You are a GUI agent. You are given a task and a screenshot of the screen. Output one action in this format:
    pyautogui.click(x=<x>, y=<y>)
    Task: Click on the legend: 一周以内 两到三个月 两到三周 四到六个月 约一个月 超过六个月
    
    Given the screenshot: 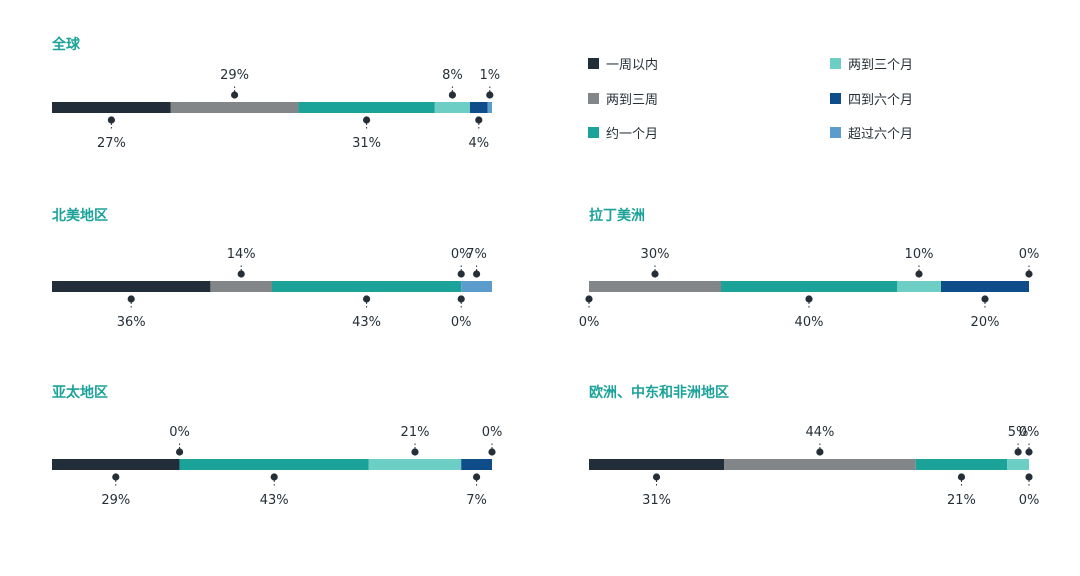 What is the action you would take?
    pyautogui.click(x=788, y=99)
    